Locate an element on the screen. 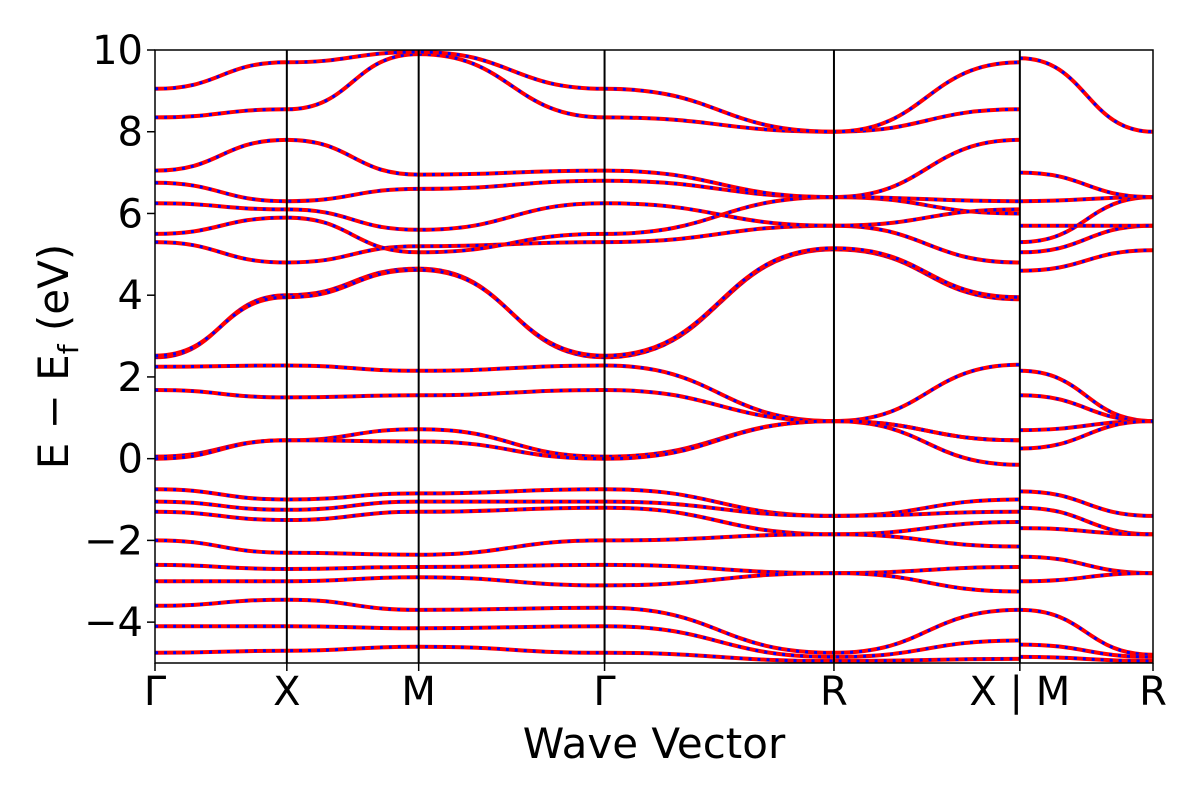  y-axis-title-subscript: f is located at coordinates (68, 348).